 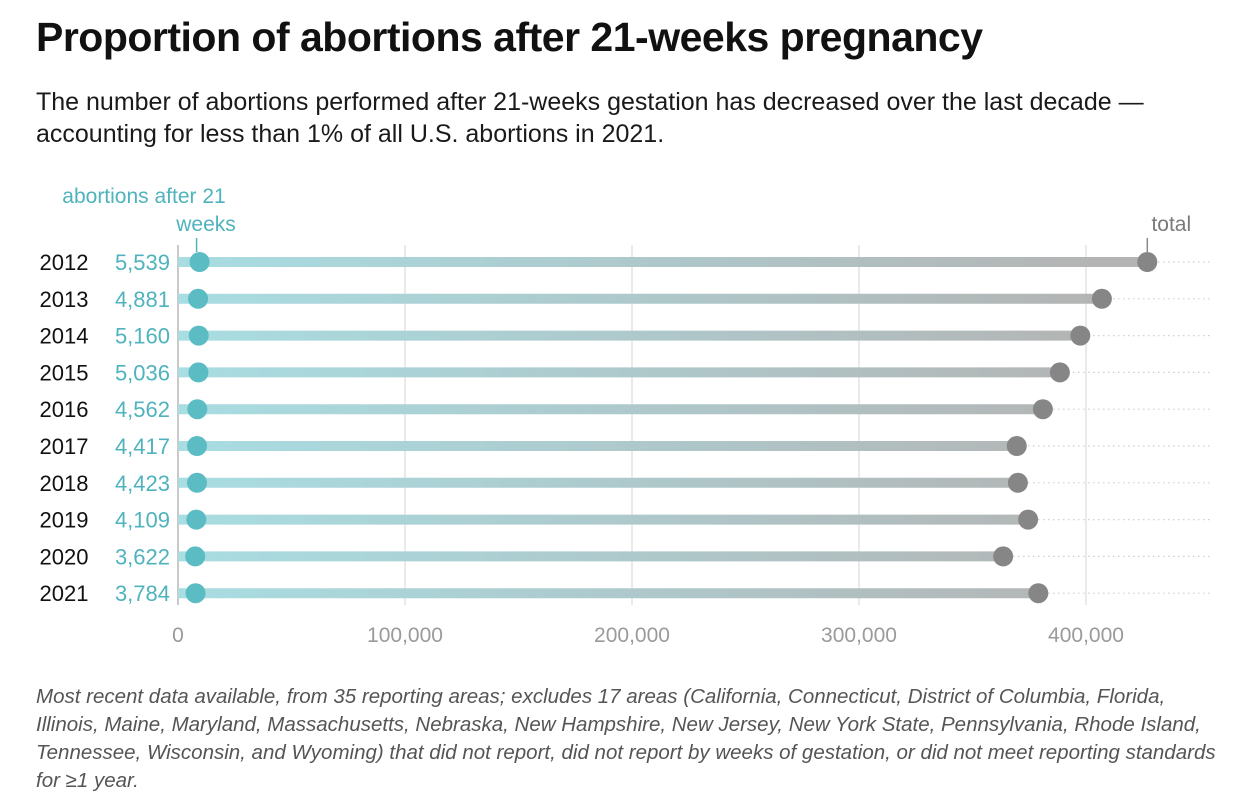 What do you see at coordinates (142, 262) in the screenshot?
I see `after-21-weeks-value-label: 5,539` at bounding box center [142, 262].